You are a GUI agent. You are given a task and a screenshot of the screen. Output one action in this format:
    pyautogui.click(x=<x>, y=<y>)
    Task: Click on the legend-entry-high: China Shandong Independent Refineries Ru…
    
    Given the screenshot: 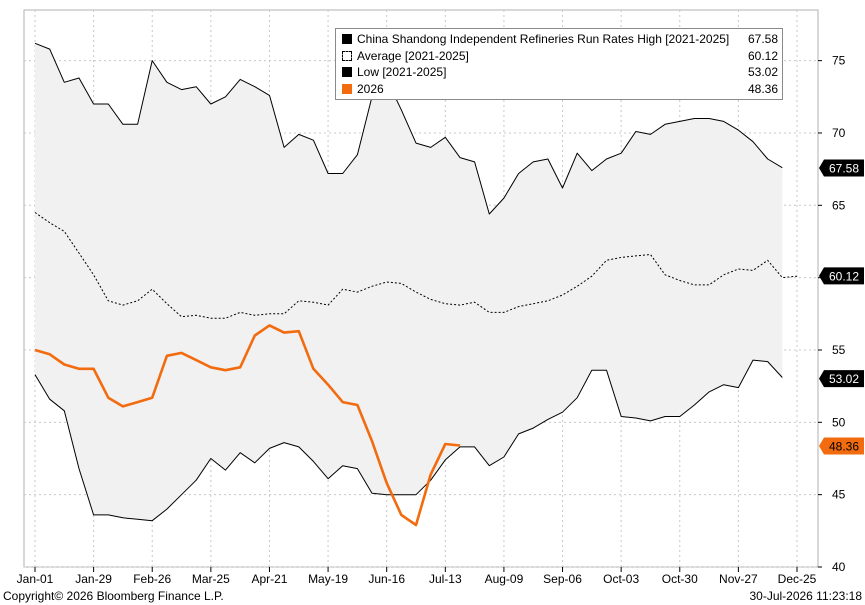 What is the action you would take?
    pyautogui.click(x=560, y=39)
    